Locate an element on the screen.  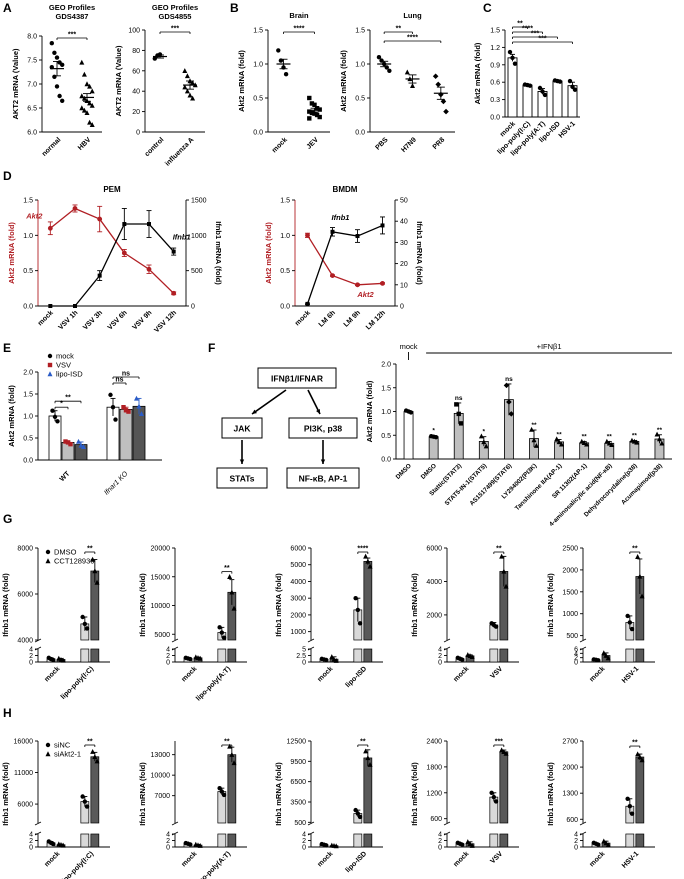
series-line is located at coordinates (344, 264).